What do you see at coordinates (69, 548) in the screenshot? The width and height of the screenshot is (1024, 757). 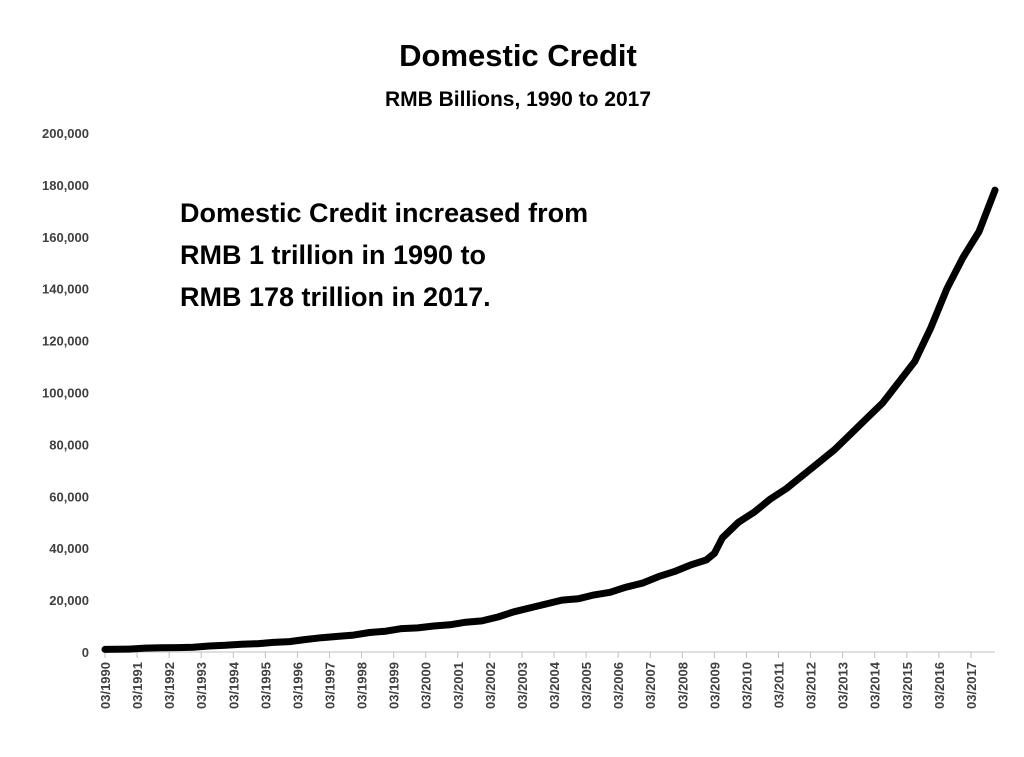 I see `y-tick-label: 40,000` at bounding box center [69, 548].